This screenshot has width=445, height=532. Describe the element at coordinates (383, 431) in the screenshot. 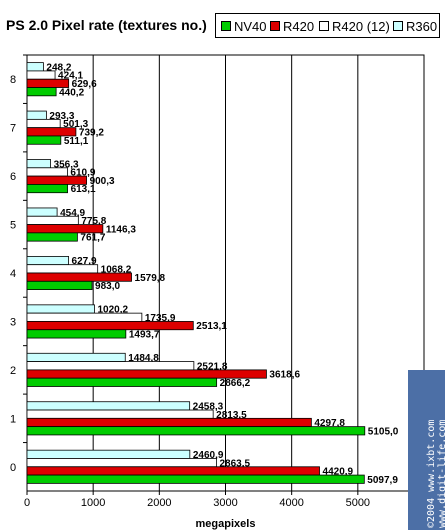

I see `data-label: 5105,0` at that location.